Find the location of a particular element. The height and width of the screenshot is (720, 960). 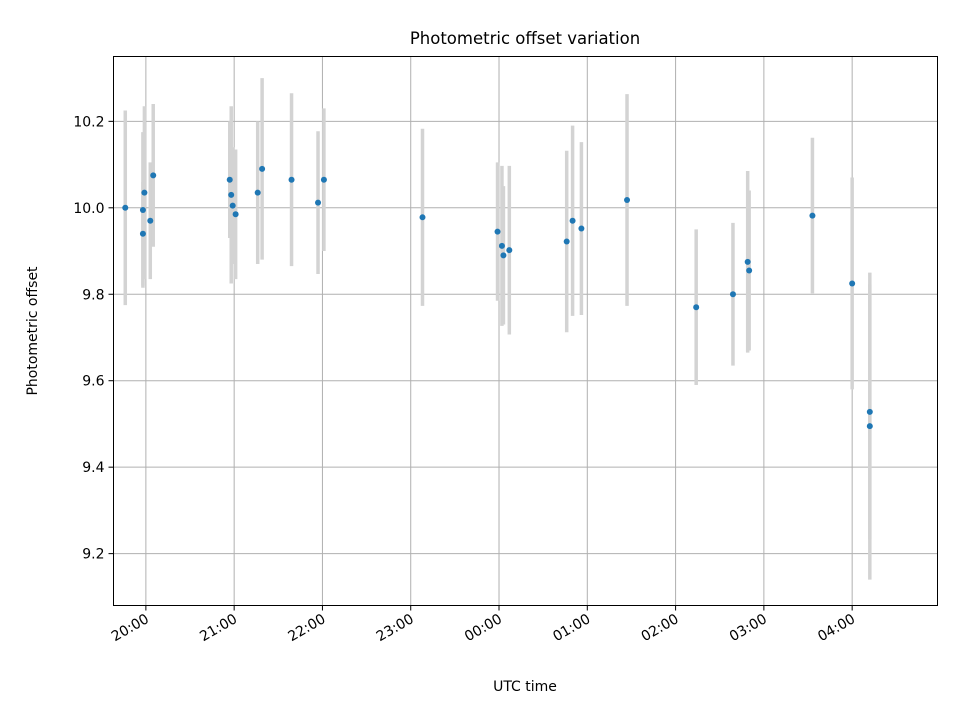

y-tick-label: 10.2 is located at coordinates (88, 122).